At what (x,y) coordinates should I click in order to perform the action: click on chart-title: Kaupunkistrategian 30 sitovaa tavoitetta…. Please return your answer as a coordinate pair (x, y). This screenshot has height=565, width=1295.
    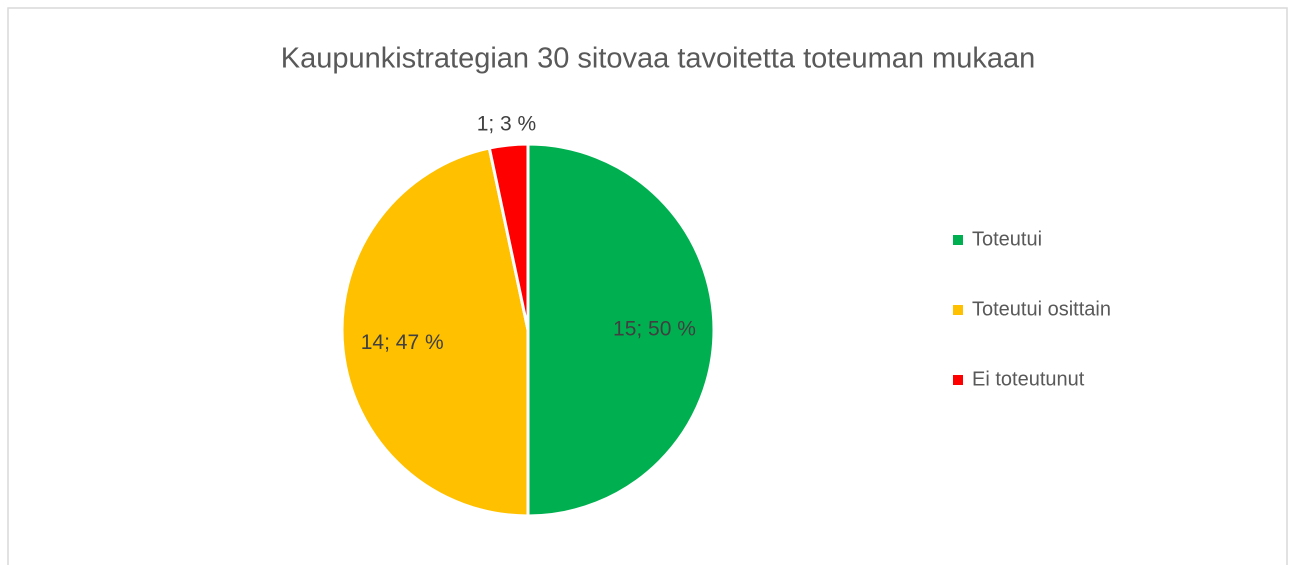
    Looking at the image, I should click on (658, 59).